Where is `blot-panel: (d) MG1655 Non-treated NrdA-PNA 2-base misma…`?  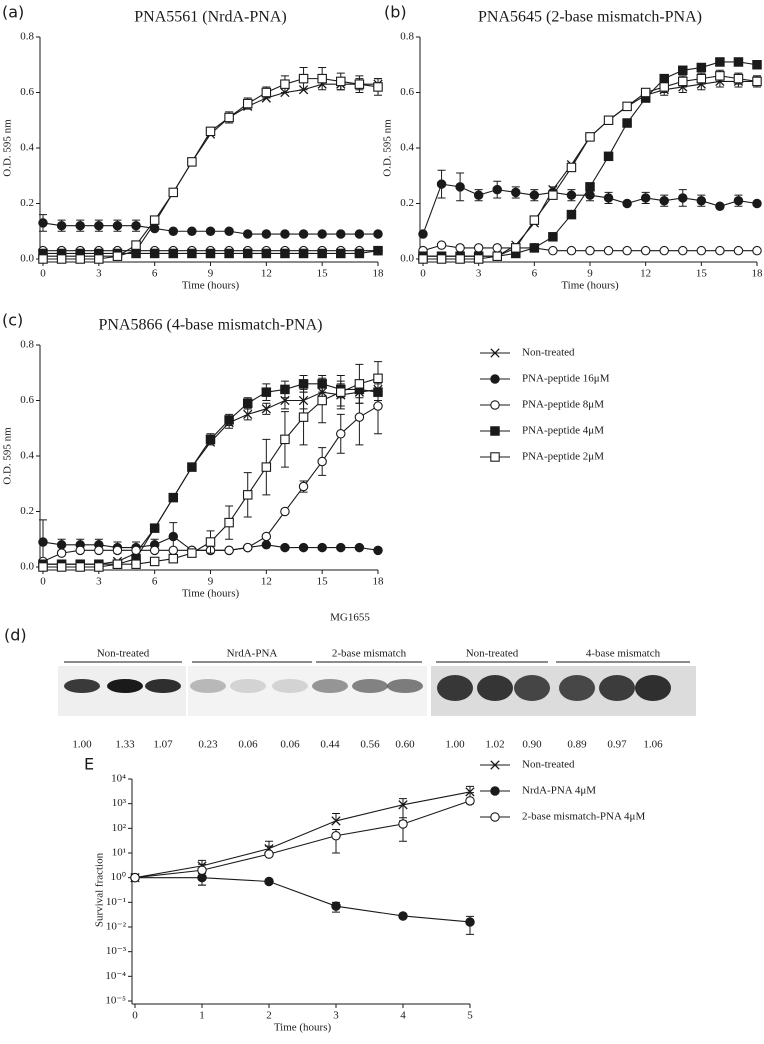 blot-panel: (d) MG1655 Non-treated NrdA-PNA 2-base misma… is located at coordinates (350, 681).